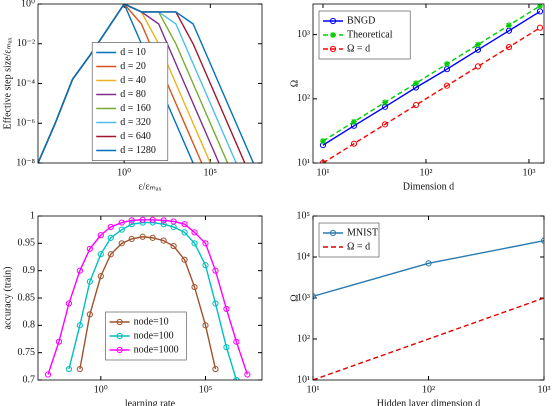 The image size is (552, 406). I want to click on y-tick-label: 0.95, so click(27, 243).